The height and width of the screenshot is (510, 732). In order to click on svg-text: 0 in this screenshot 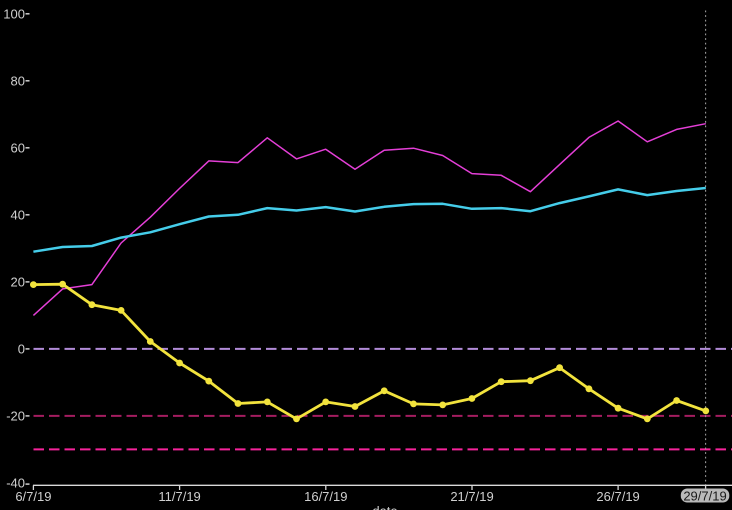, I will do `click(21, 348)`.